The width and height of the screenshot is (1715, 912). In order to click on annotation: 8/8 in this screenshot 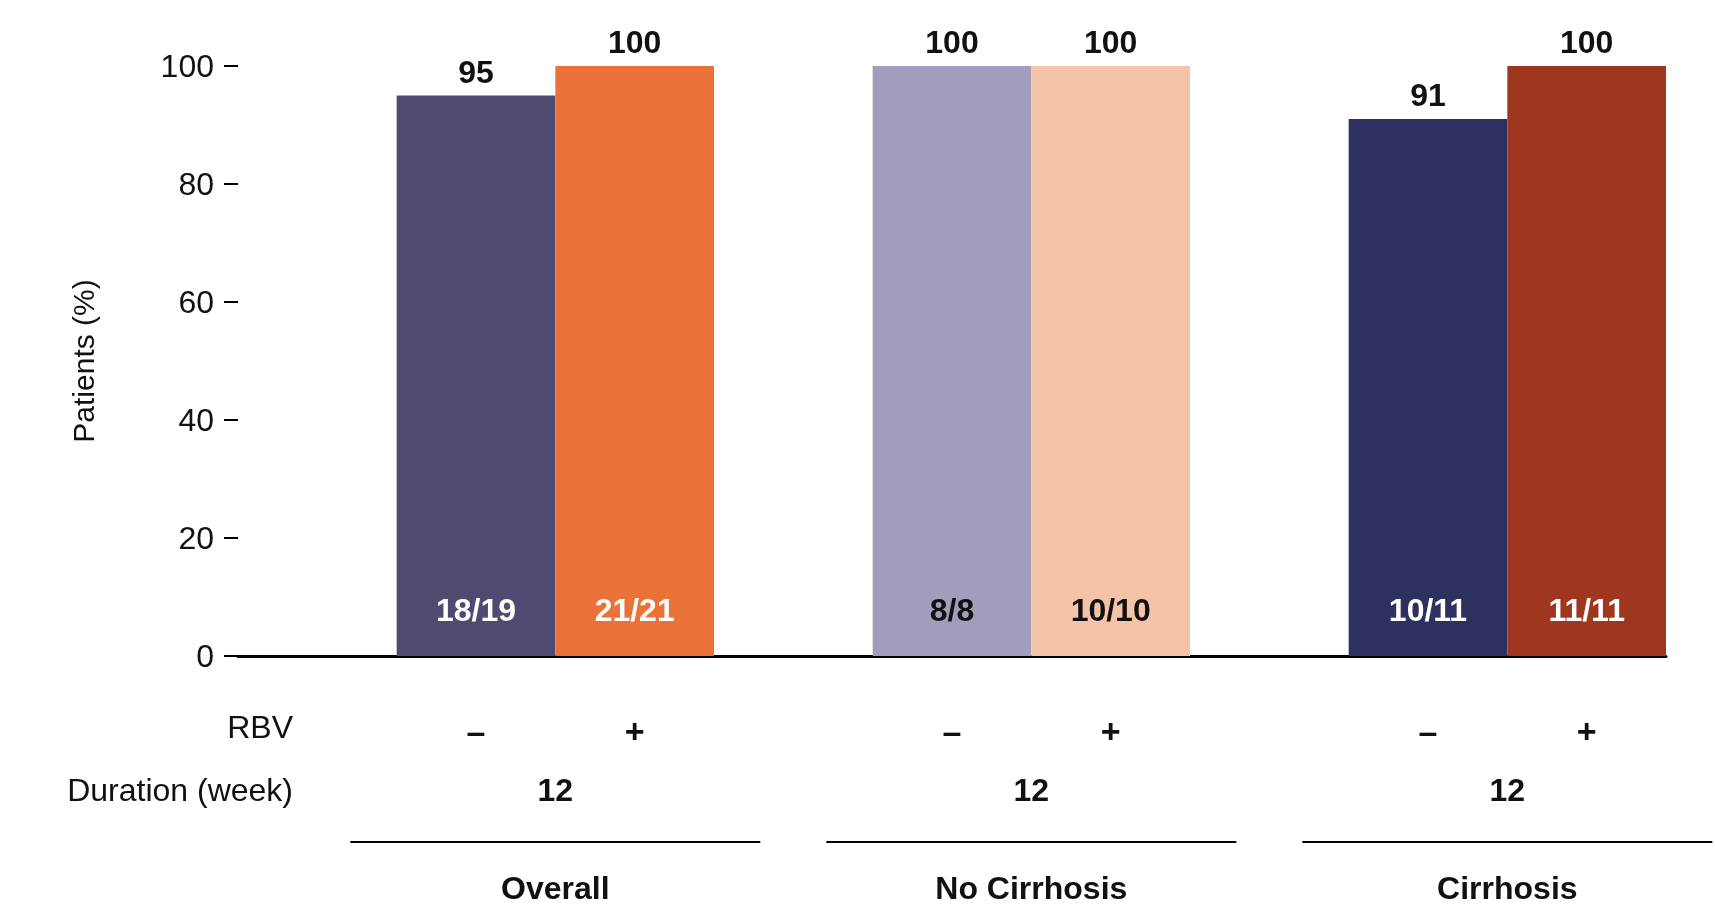, I will do `click(952, 610)`.